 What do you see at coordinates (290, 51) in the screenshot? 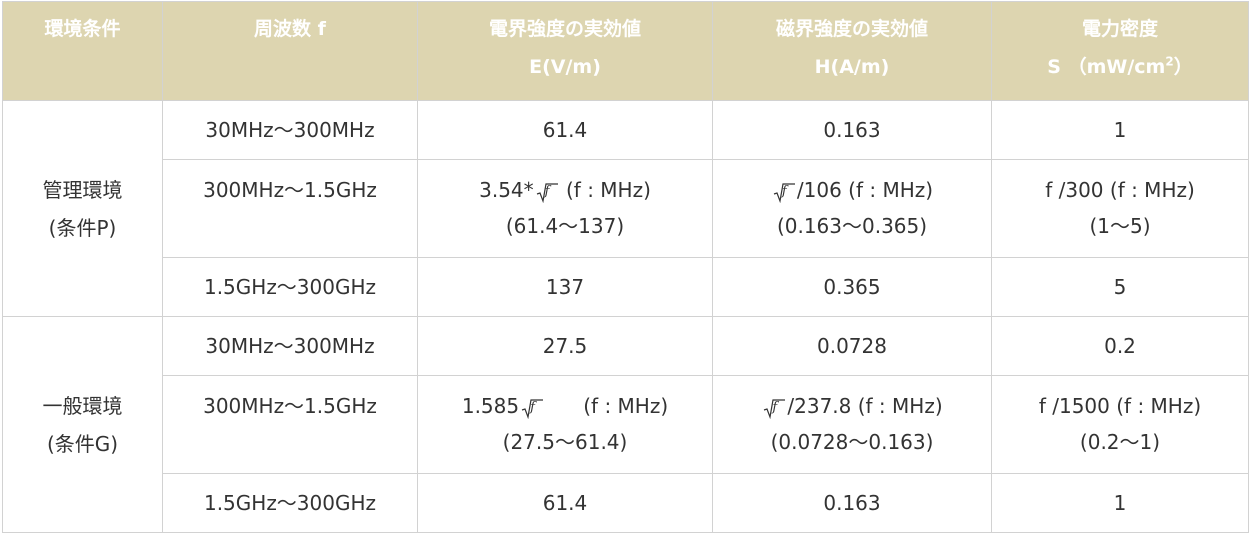
I see `header-frequency: 周波数 f` at bounding box center [290, 51].